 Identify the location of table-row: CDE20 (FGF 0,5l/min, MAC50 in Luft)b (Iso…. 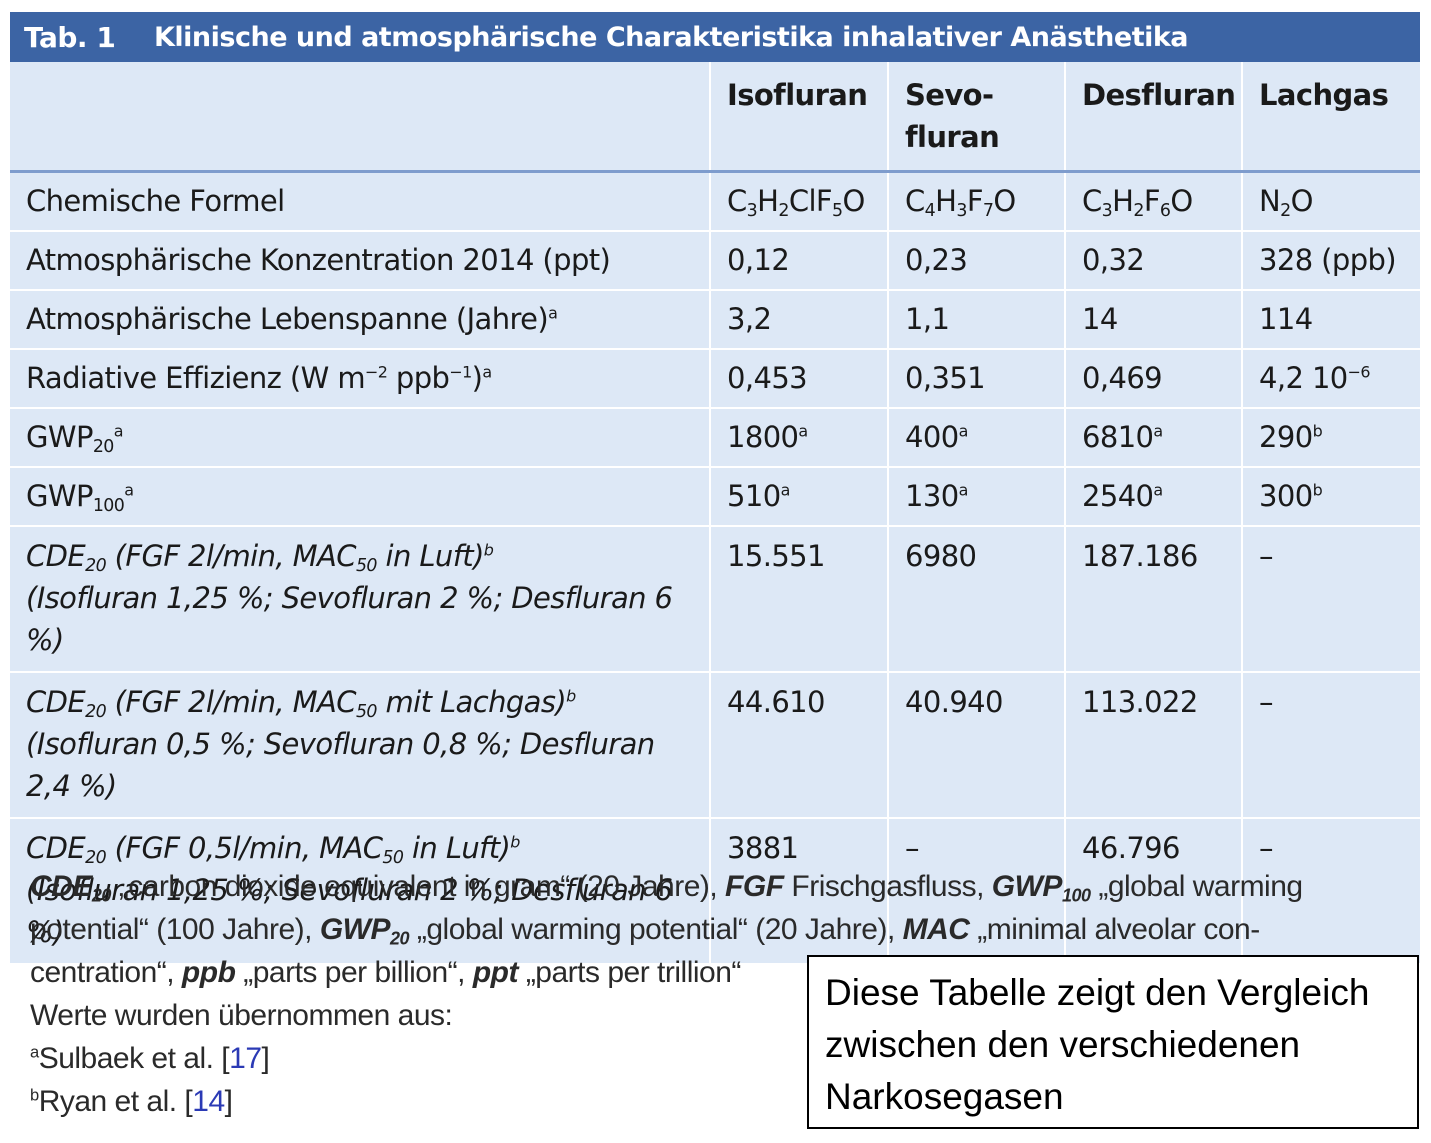
(715, 890).